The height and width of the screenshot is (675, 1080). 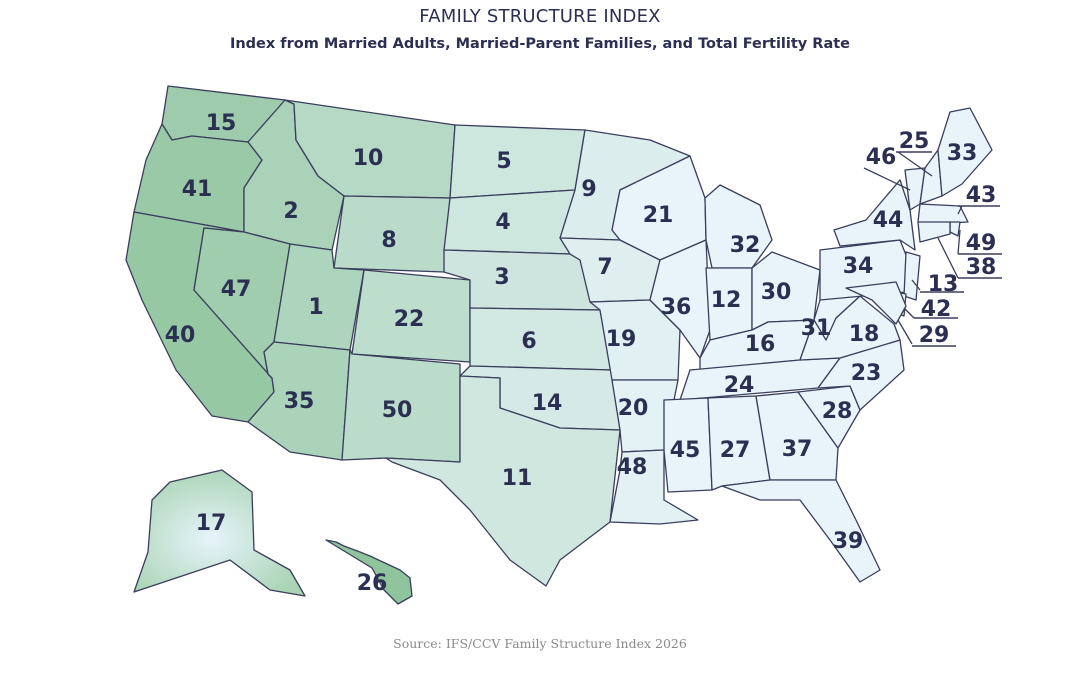 What do you see at coordinates (816, 328) in the screenshot?
I see `rank-label-wv: 31` at bounding box center [816, 328].